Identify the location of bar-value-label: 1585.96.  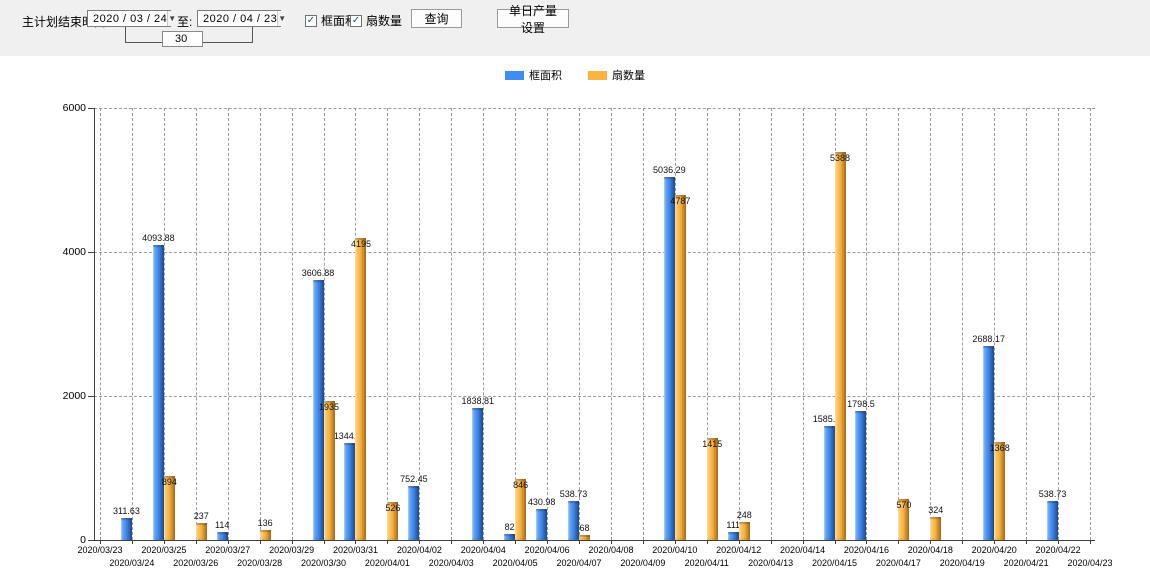
(829, 419).